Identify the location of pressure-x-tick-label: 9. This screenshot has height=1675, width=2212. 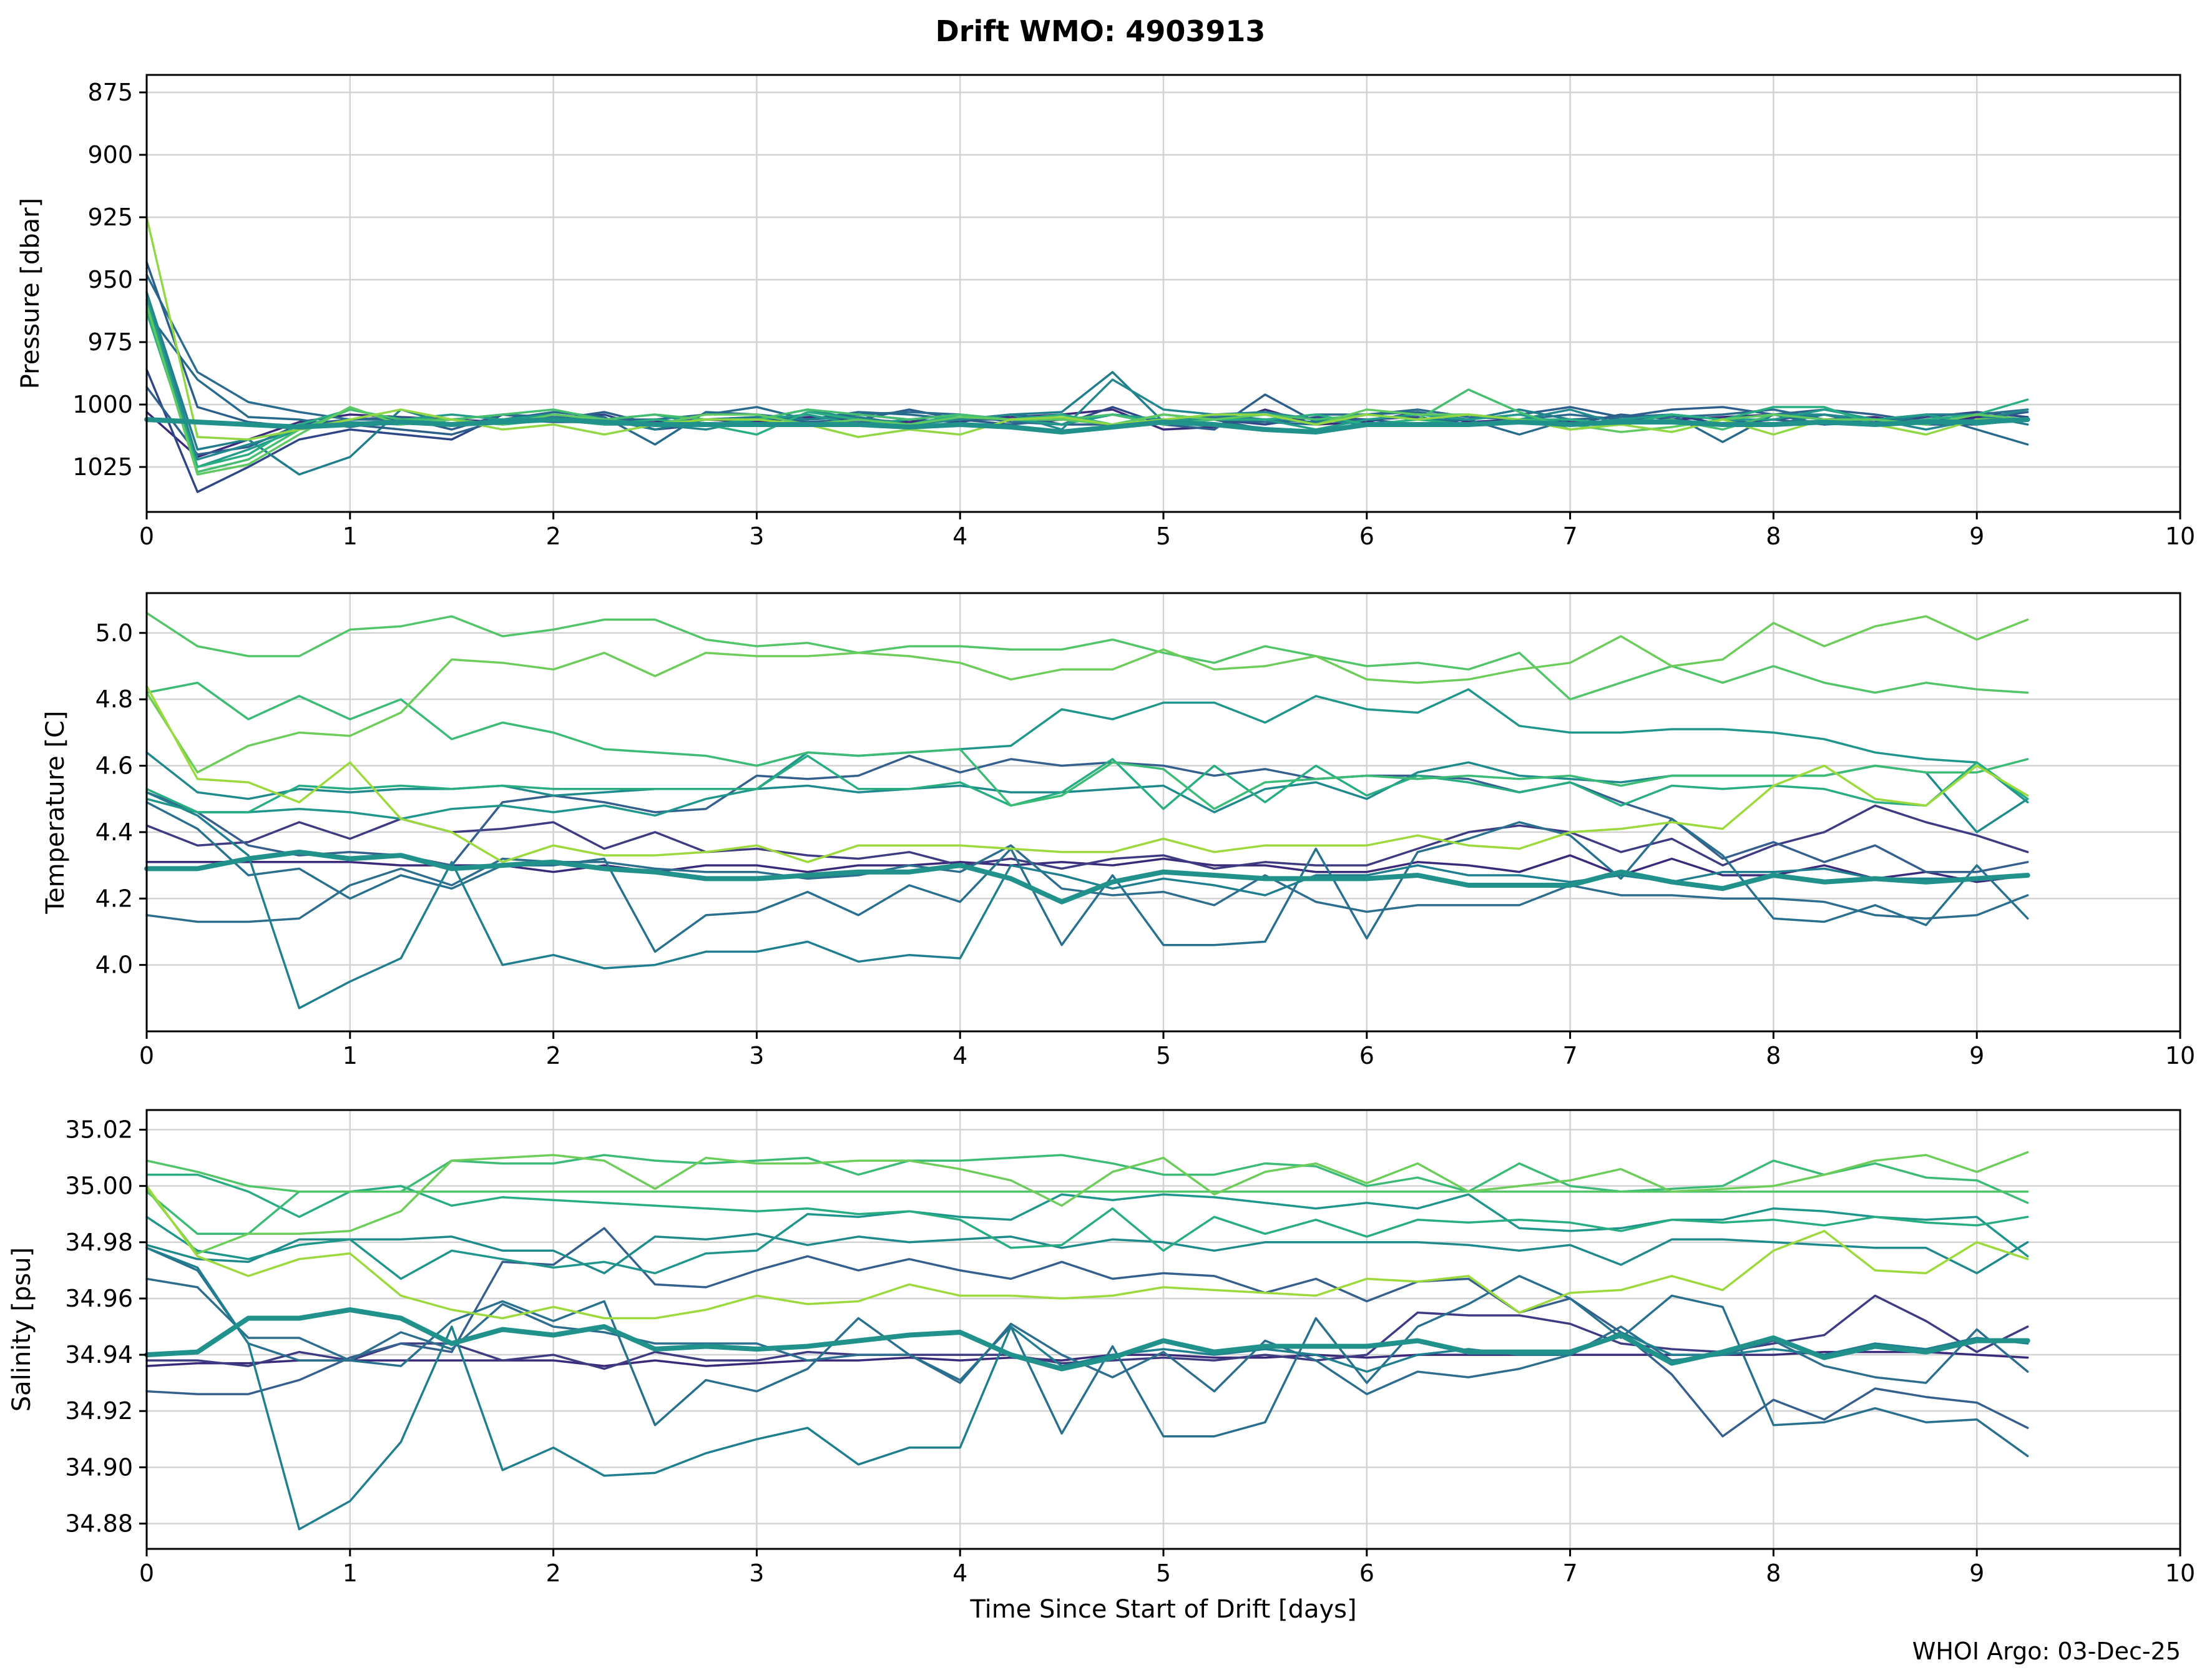
(1977, 536).